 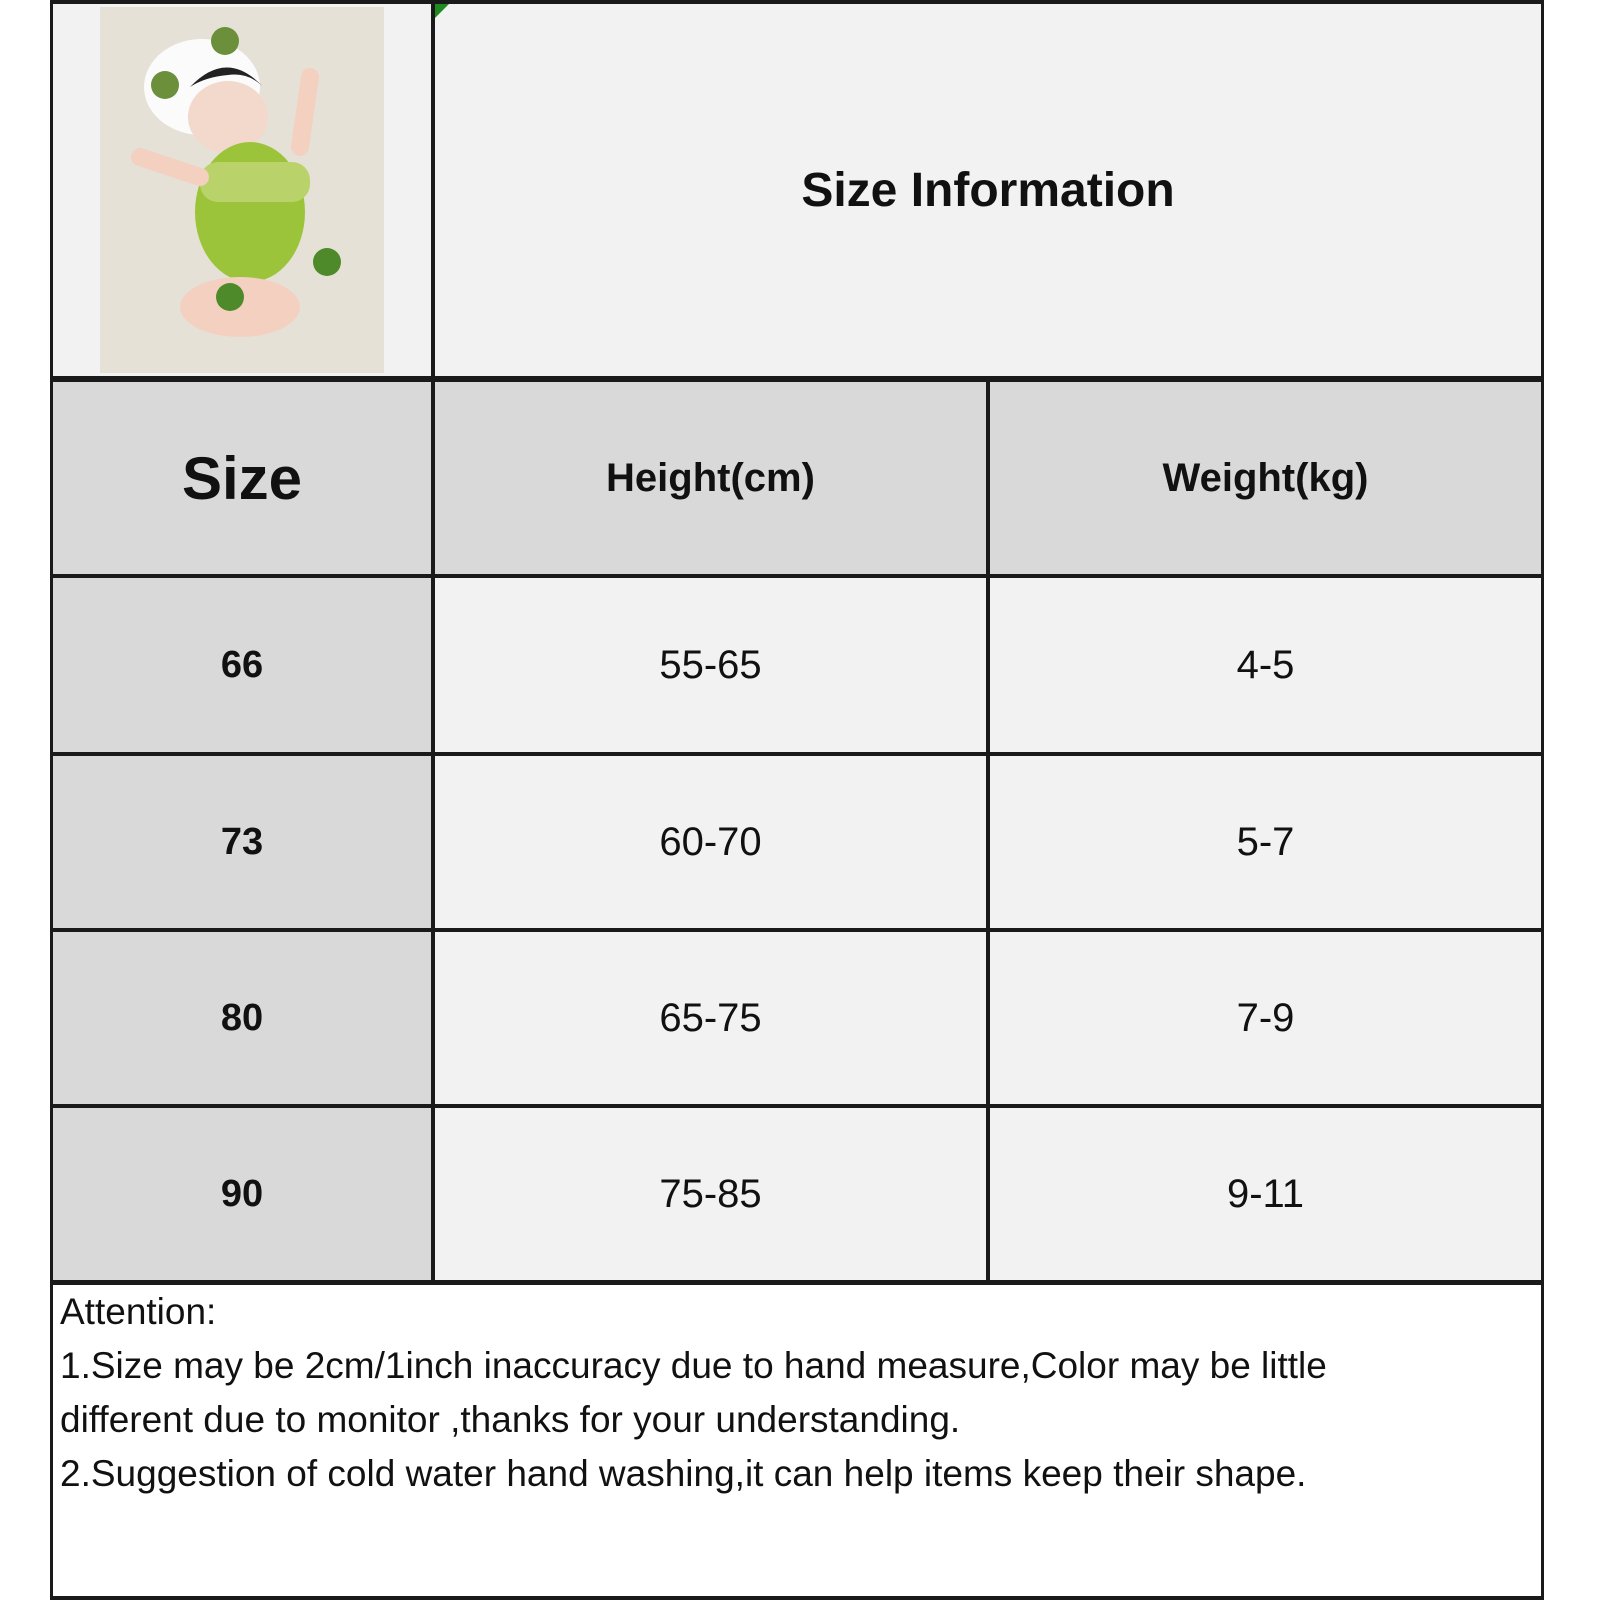 I want to click on header-size: Size, so click(x=242, y=478).